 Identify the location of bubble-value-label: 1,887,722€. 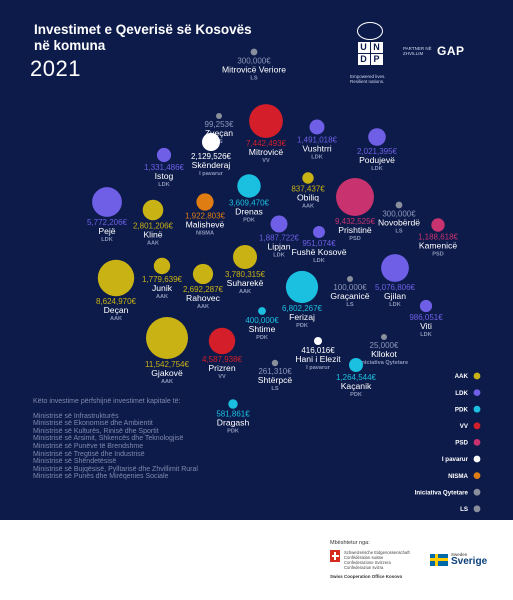
(279, 237).